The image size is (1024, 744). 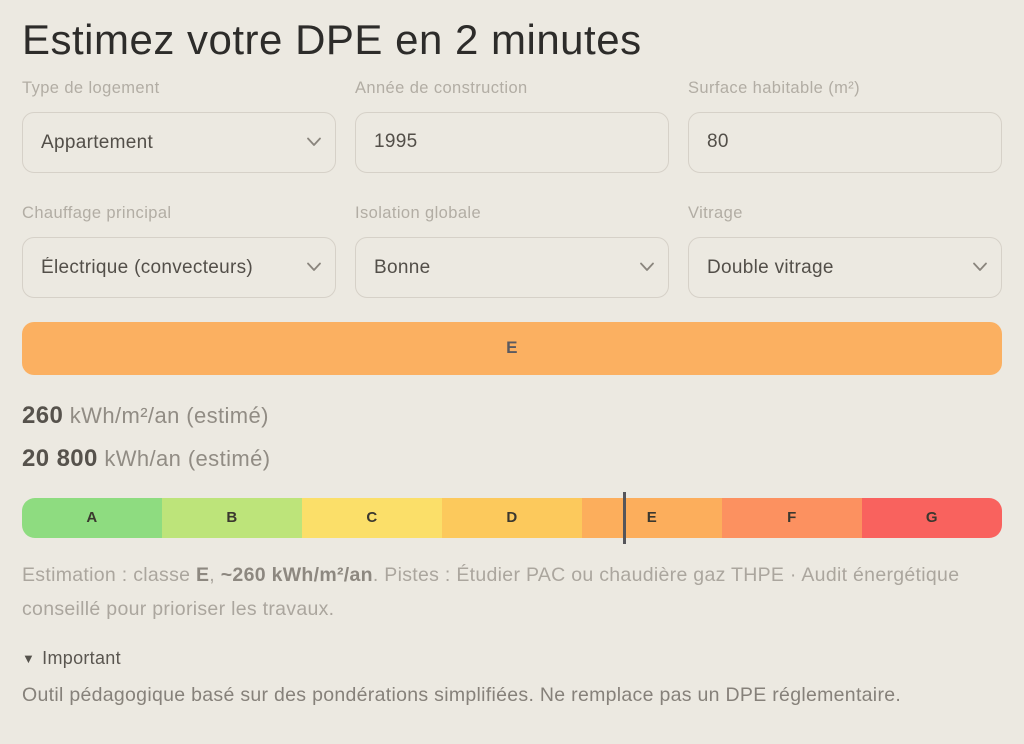 I want to click on field-isolation-globale: Isolation globale Bonne, so click(x=512, y=251).